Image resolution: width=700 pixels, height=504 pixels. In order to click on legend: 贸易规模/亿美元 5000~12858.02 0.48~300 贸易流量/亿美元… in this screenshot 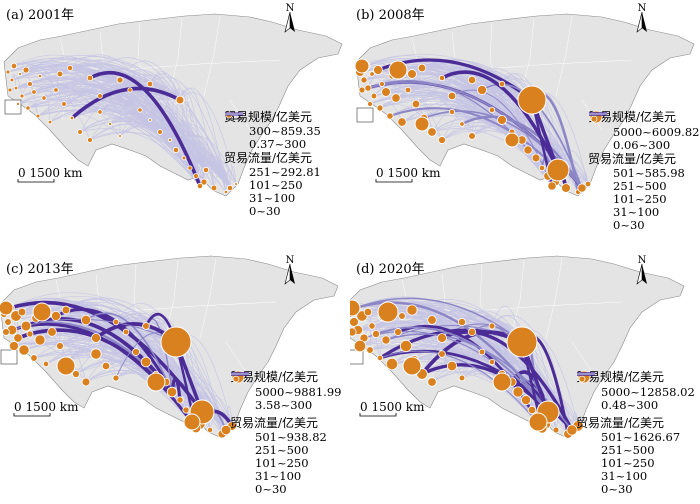, I will do `click(635, 433)`.